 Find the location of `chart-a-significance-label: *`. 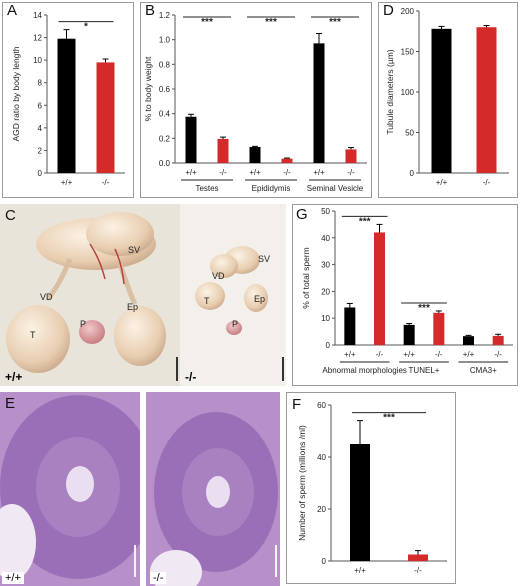

chart-a-significance-label: * is located at coordinates (86, 27).